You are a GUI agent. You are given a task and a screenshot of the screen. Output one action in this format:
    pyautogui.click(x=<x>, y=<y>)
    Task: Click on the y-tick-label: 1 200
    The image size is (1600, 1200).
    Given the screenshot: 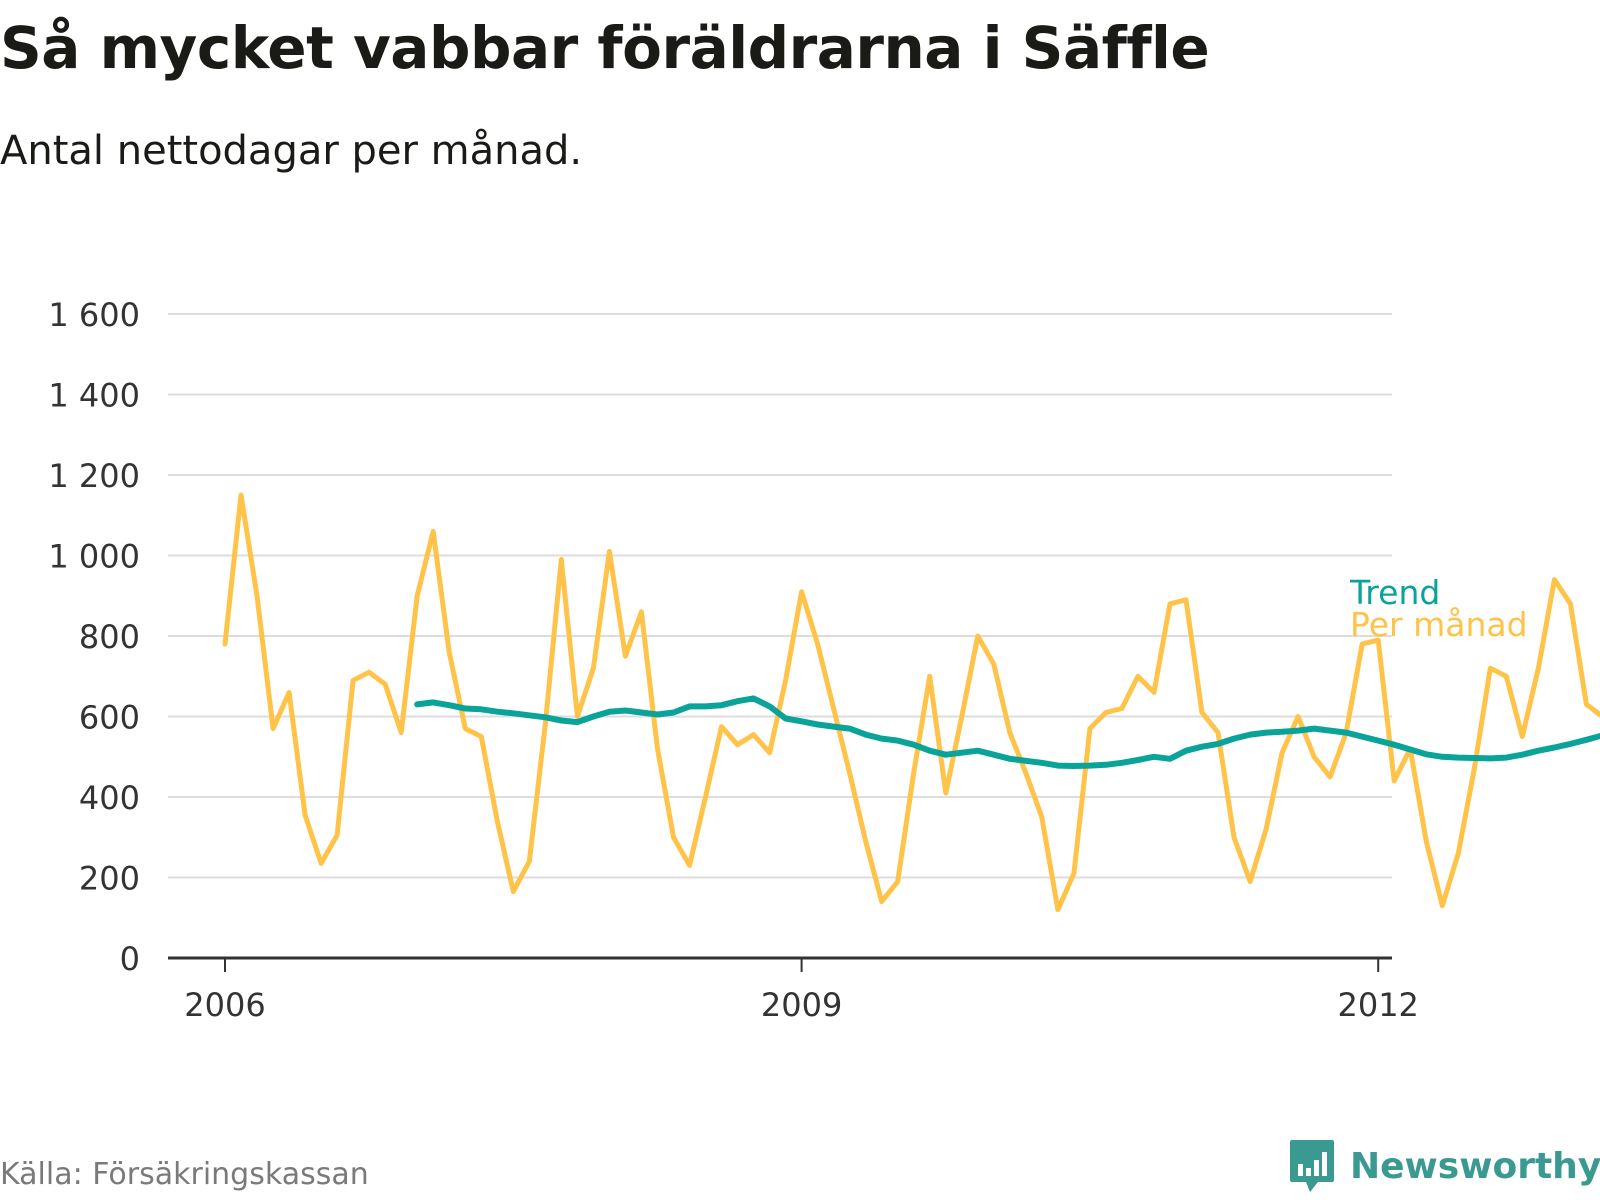 What is the action you would take?
    pyautogui.click(x=94, y=476)
    